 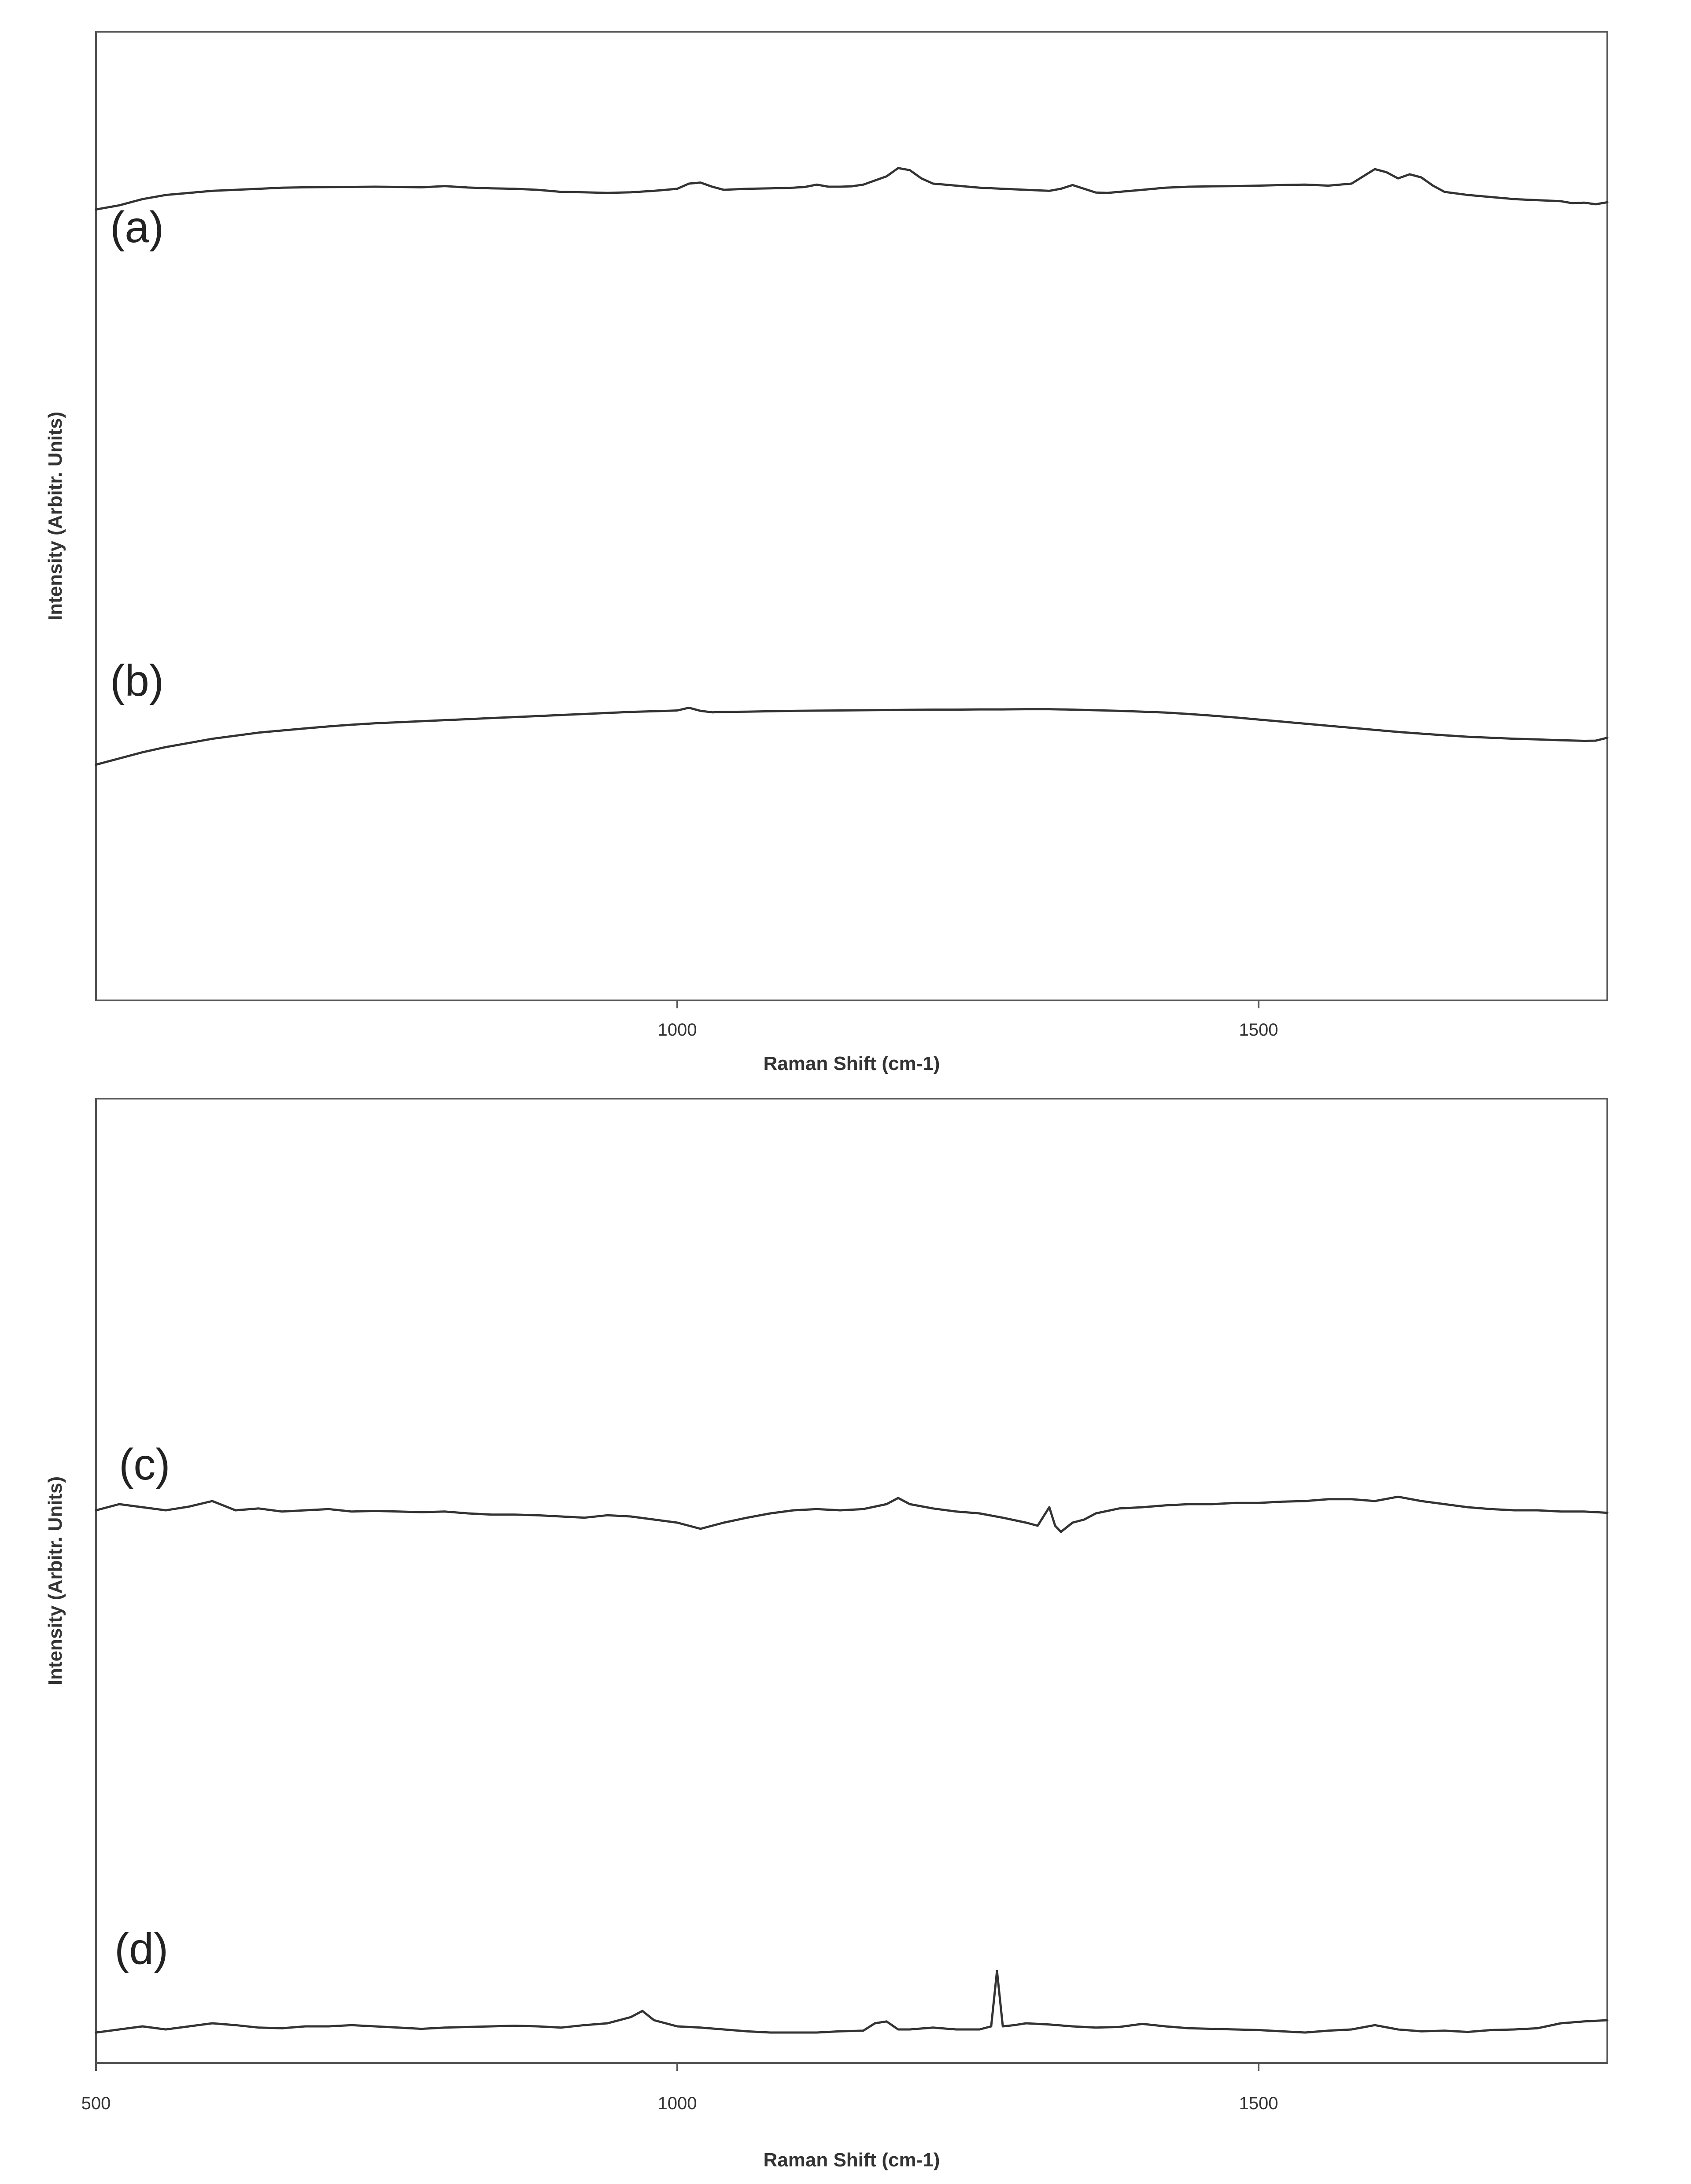 What do you see at coordinates (96, 2103) in the screenshot?
I see `x-tick-label: 500` at bounding box center [96, 2103].